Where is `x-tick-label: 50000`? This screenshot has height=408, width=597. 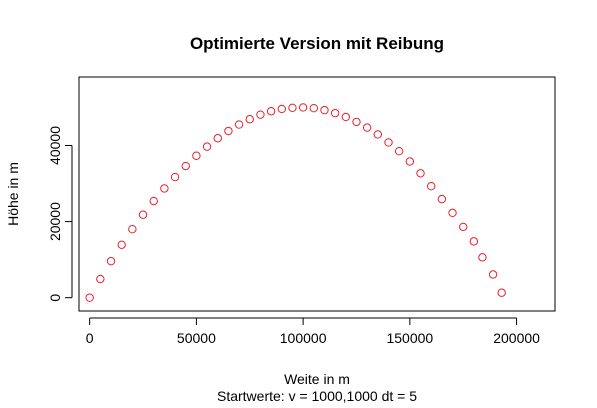
x-tick-label: 50000 is located at coordinates (196, 338).